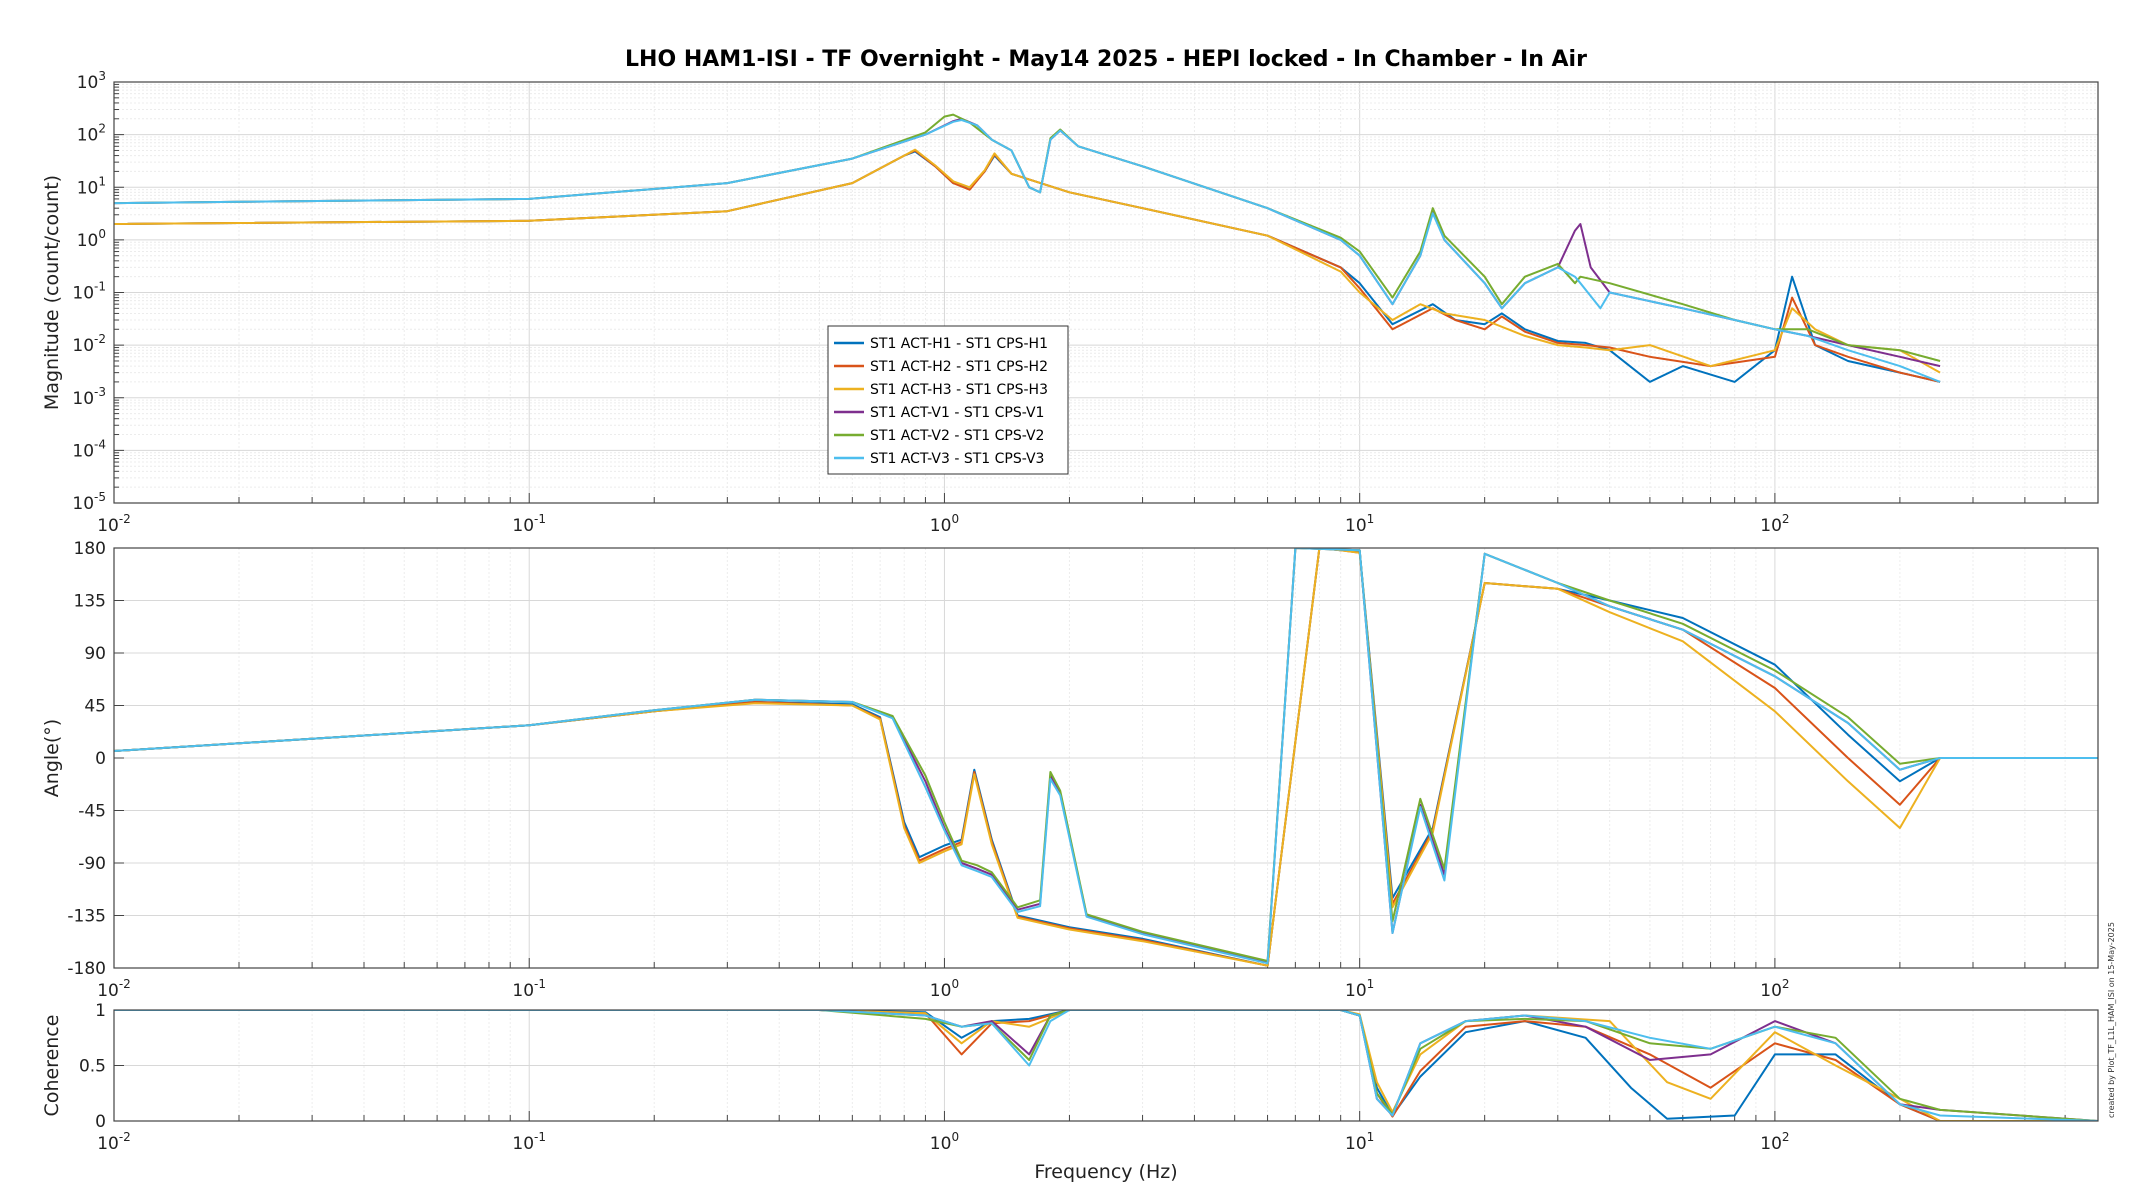 This screenshot has height=1188, width=2156. I want to click on coherence-y-tick-label: 0, so click(100, 1122).